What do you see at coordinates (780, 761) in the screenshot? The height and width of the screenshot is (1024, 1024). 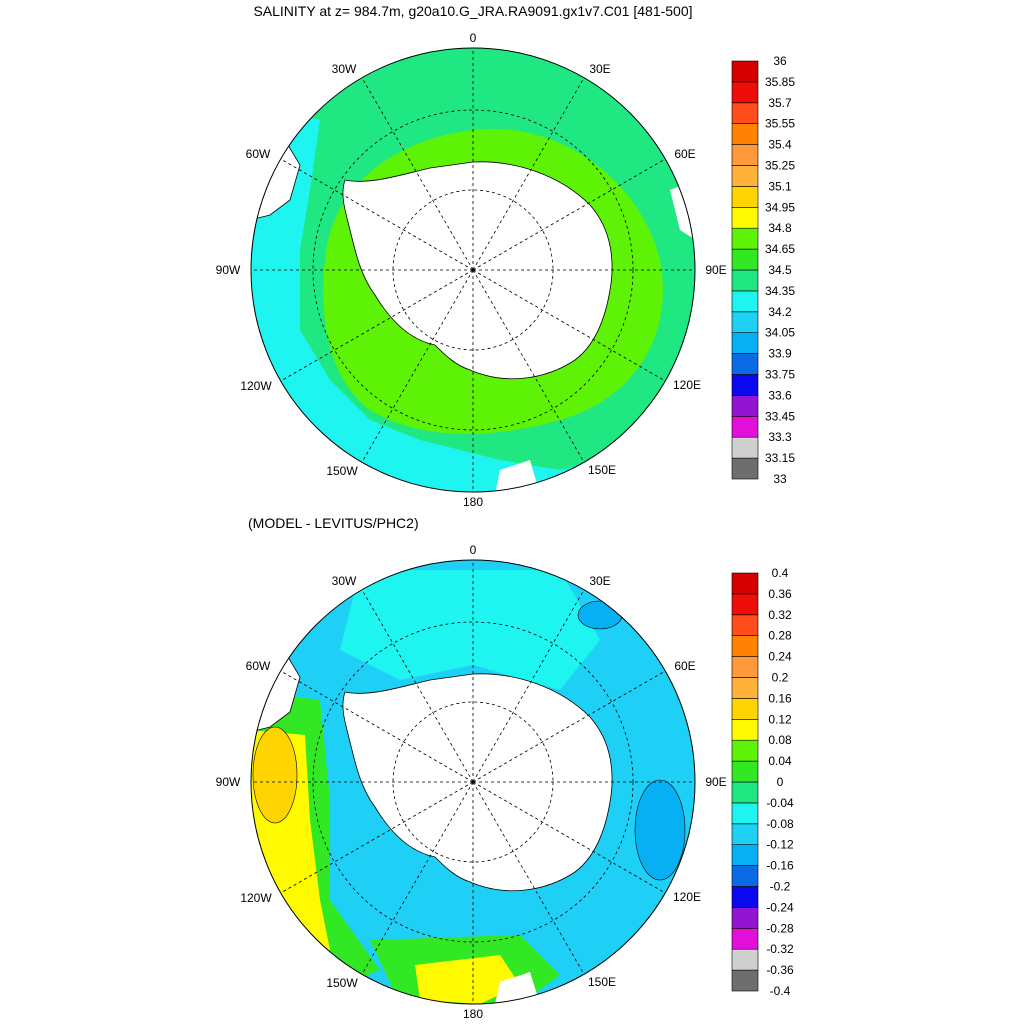 I see `colorbar-label: 0.04` at bounding box center [780, 761].